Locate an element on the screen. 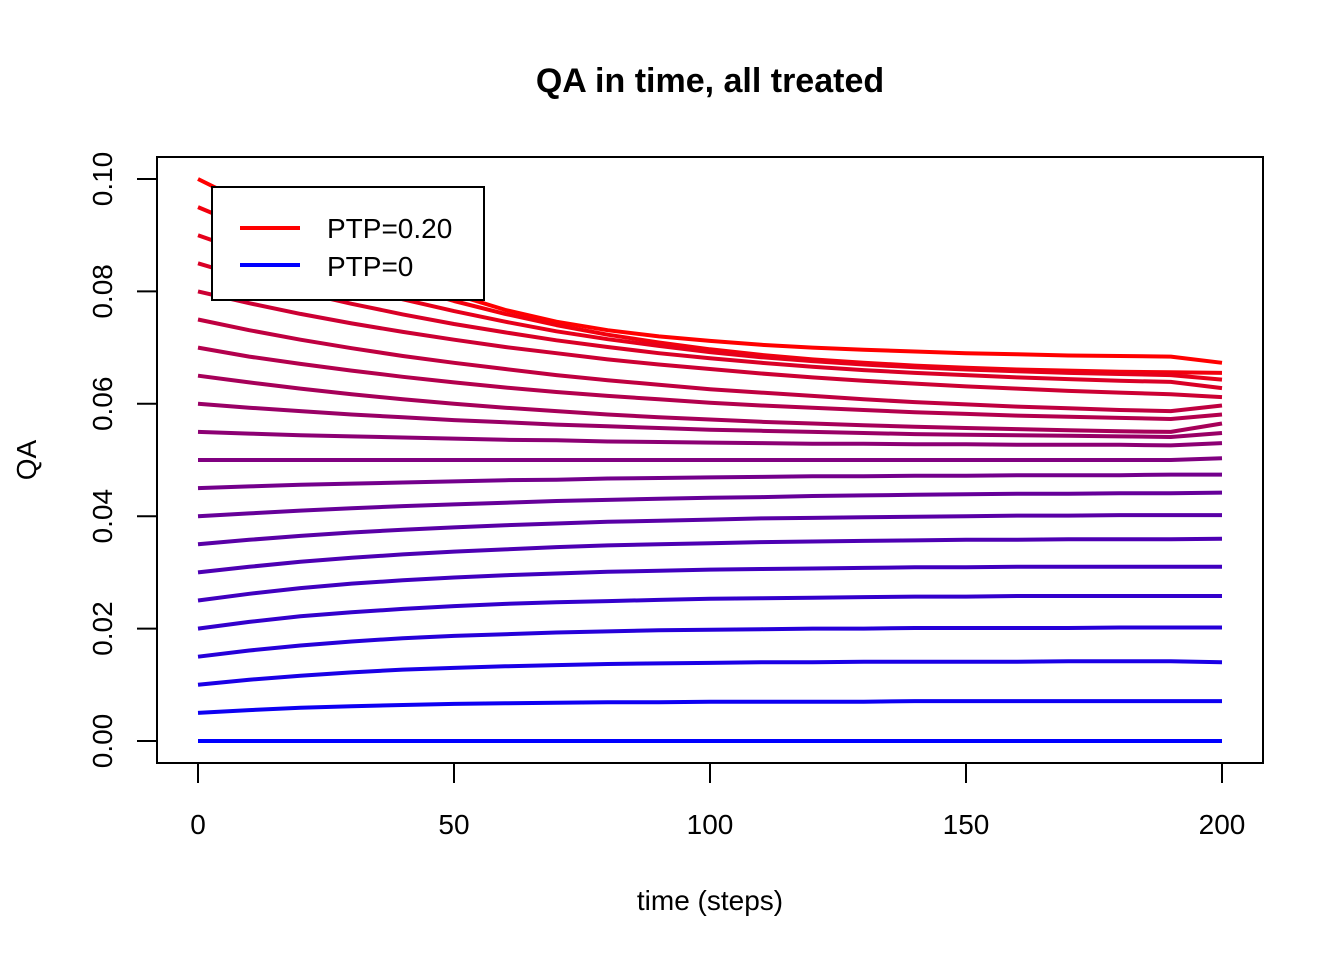  y-tick-label: 0.10 is located at coordinates (102, 179).